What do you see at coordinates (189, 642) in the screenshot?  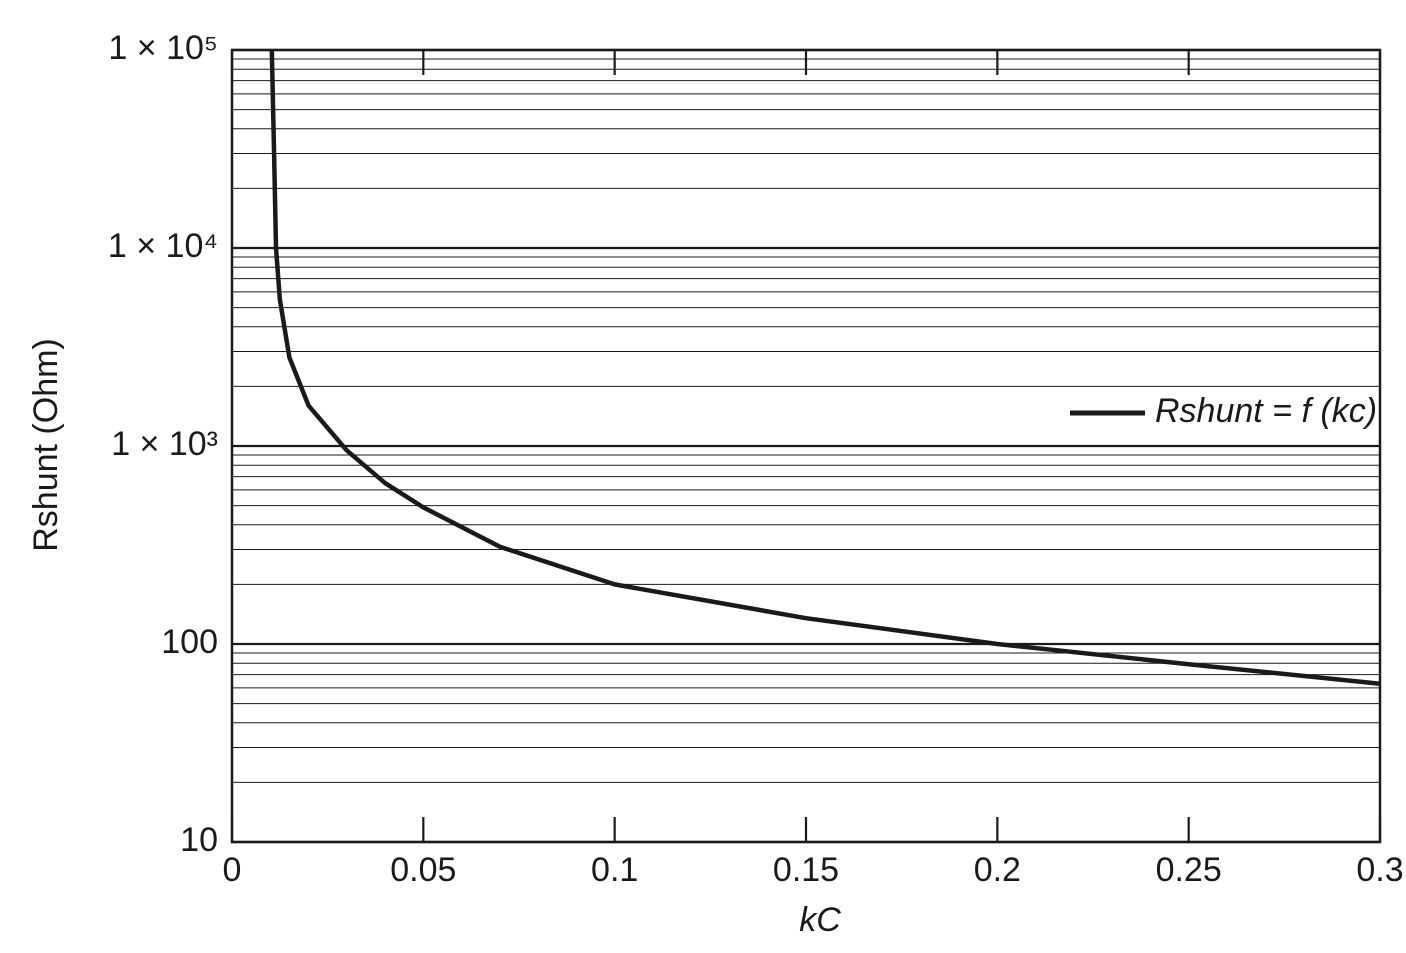 I see `y-tick-label: 100` at bounding box center [189, 642].